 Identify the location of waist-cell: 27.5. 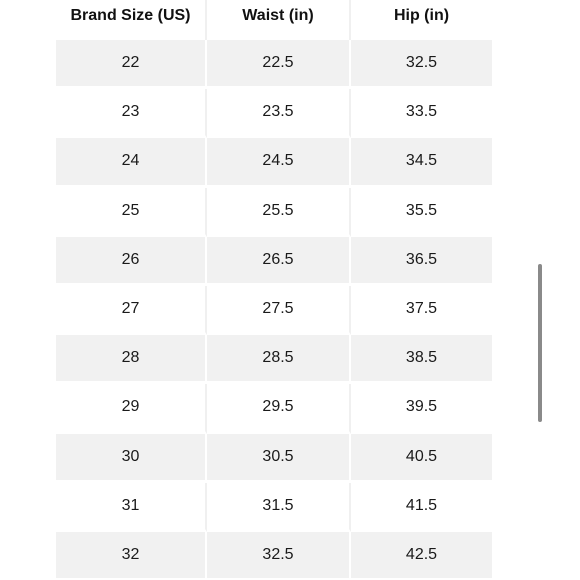
(279, 310).